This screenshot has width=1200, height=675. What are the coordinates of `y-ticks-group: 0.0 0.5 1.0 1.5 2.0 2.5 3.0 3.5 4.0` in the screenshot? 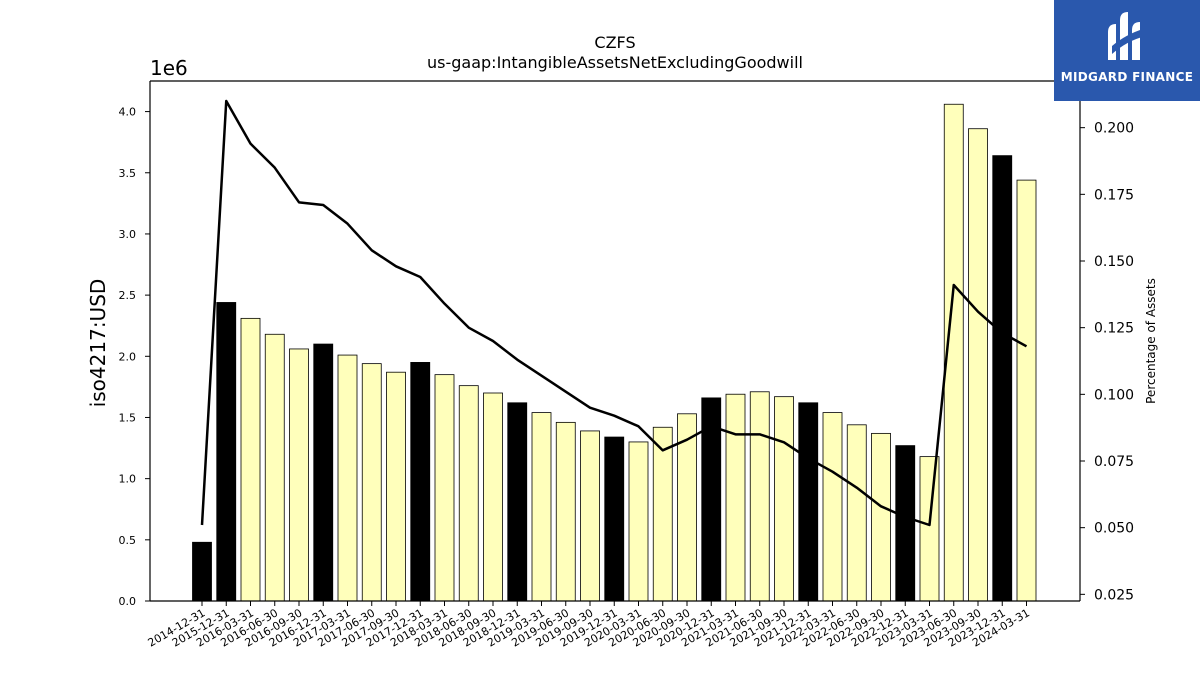 It's located at (134, 357).